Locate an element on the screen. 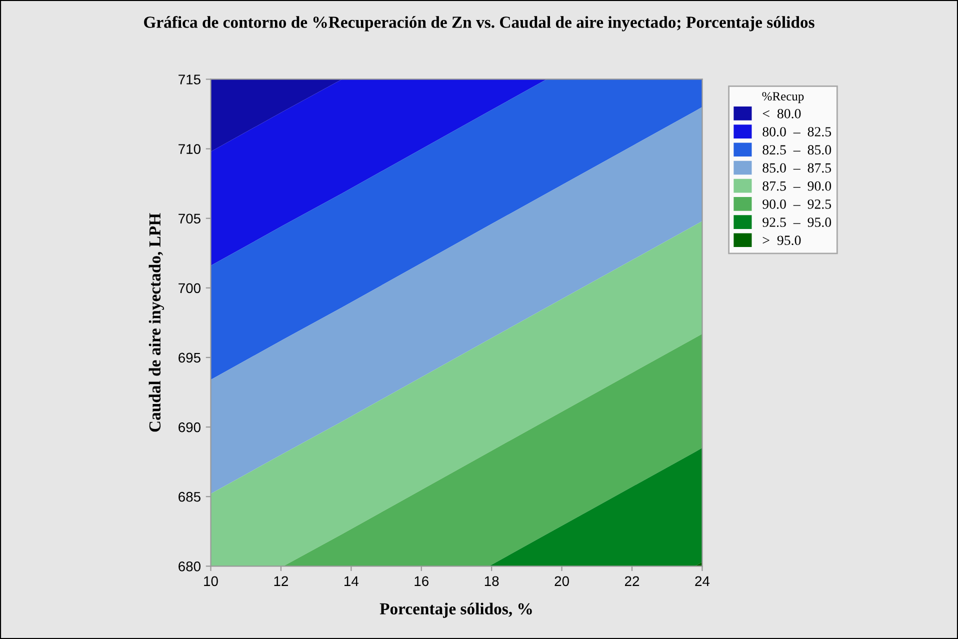 The height and width of the screenshot is (639, 958). legend-label: 80.0 – 82.5 is located at coordinates (797, 132).